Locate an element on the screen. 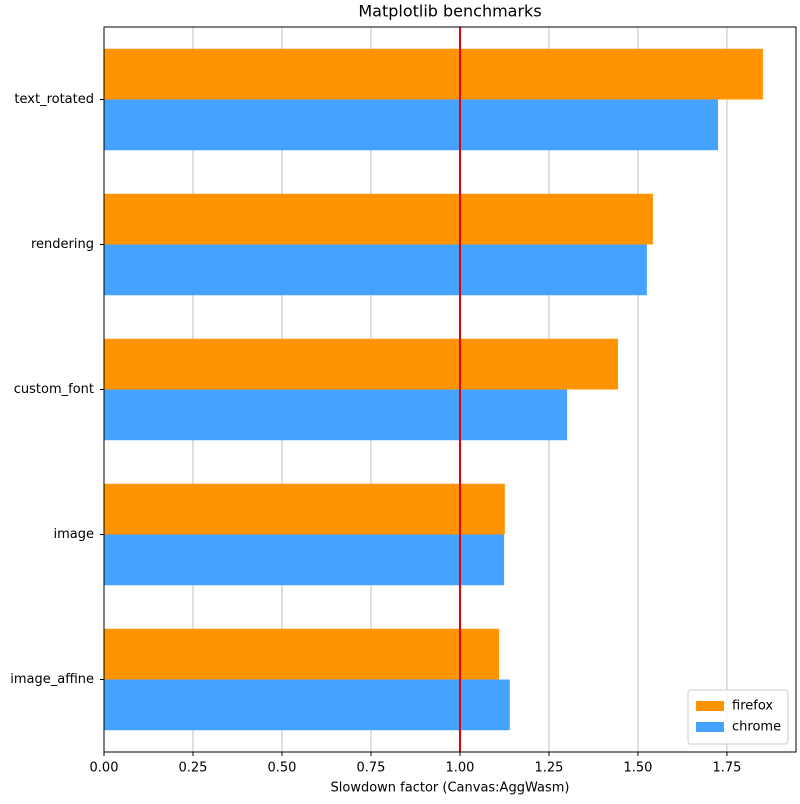  x-tick-label: 0.25 is located at coordinates (193, 768).